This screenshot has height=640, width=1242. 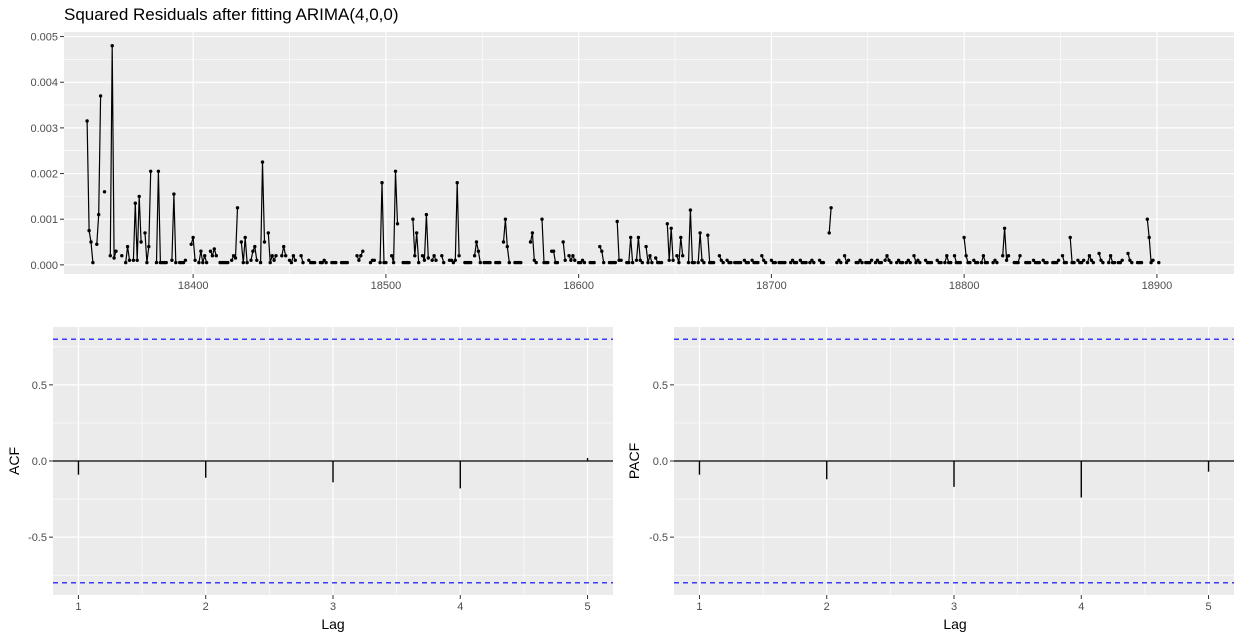 What do you see at coordinates (634, 461) in the screenshot?
I see `pacf-y-axis-title: PACF` at bounding box center [634, 461].